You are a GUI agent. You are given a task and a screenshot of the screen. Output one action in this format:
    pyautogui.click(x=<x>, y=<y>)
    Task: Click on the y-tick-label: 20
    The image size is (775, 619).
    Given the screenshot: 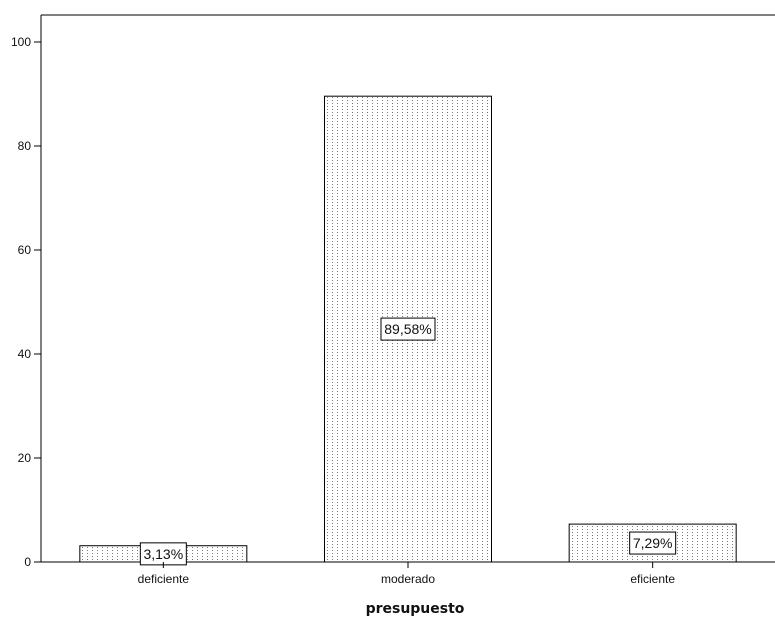 What is the action you would take?
    pyautogui.click(x=25, y=458)
    